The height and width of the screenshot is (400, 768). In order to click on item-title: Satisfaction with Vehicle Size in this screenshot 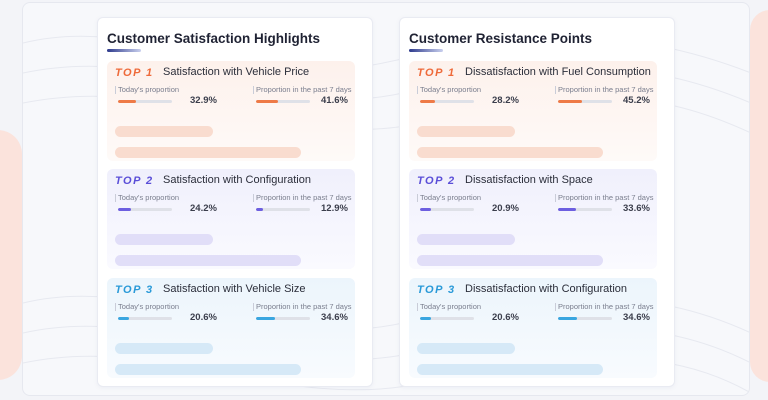, I will do `click(234, 289)`.